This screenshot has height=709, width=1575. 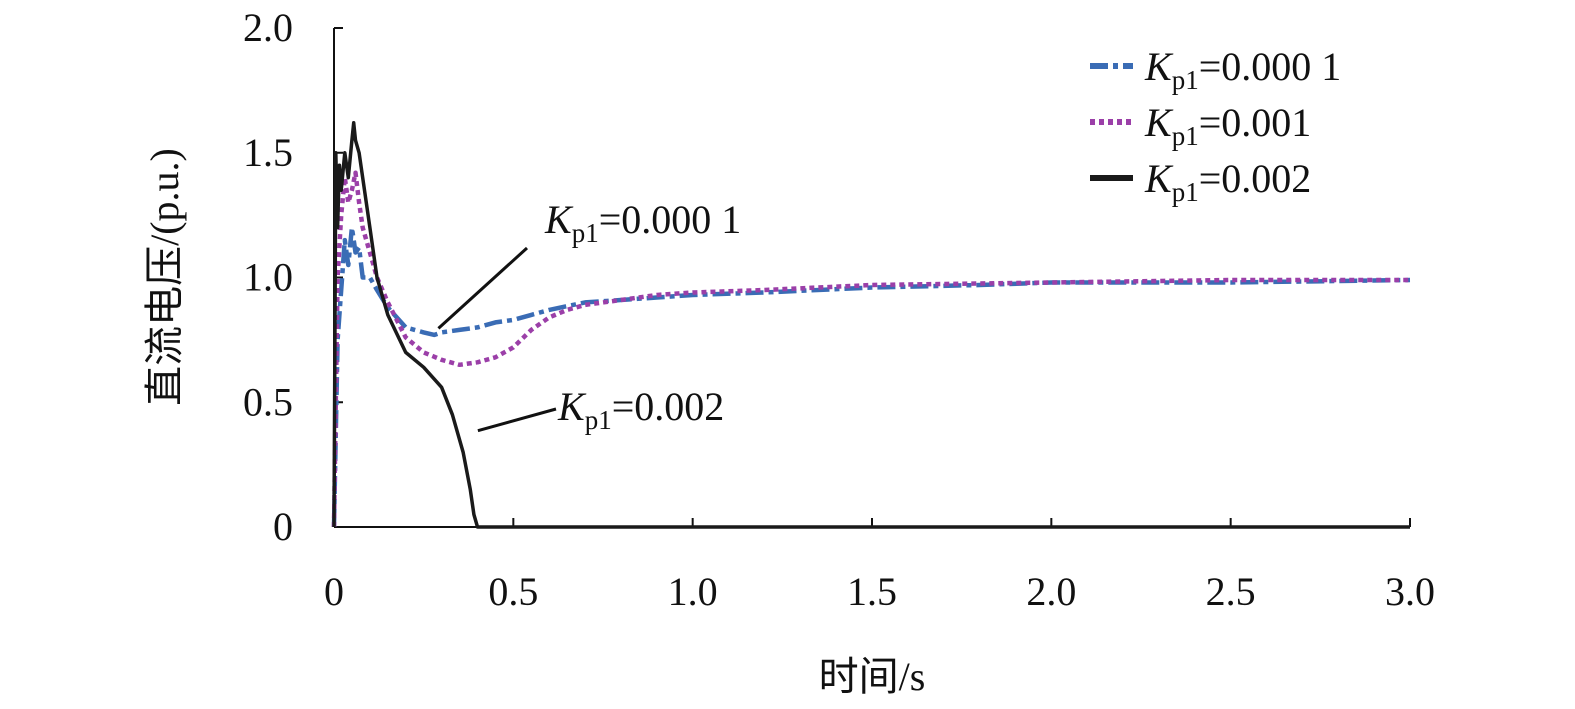 What do you see at coordinates (1255, 178) in the screenshot?
I see `legend-label-value: =0.002` at bounding box center [1255, 178].